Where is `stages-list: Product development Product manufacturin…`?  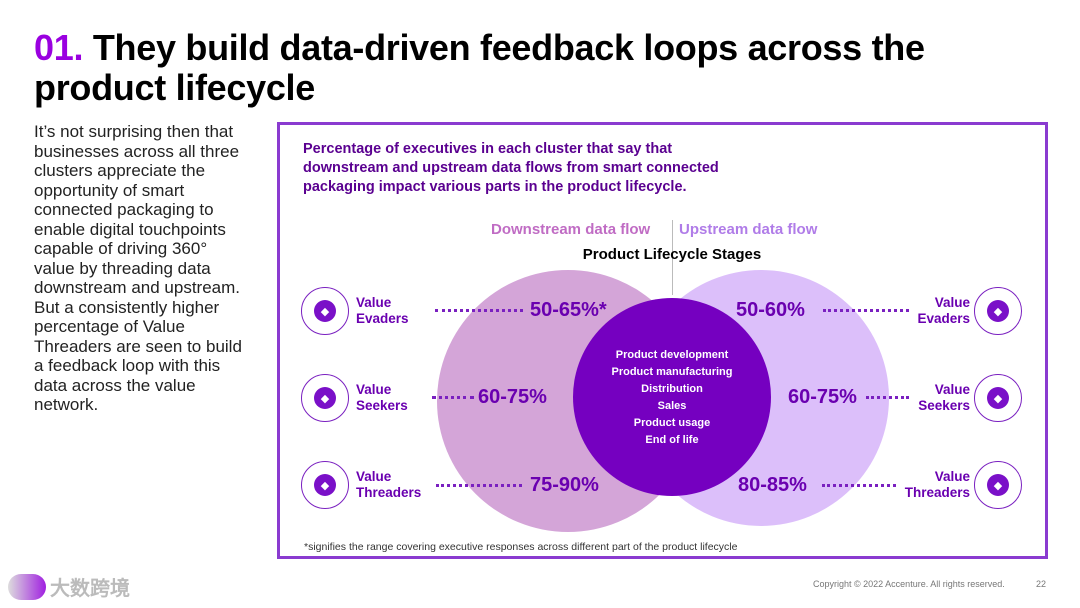 stages-list: Product development Product manufacturin… is located at coordinates (672, 398).